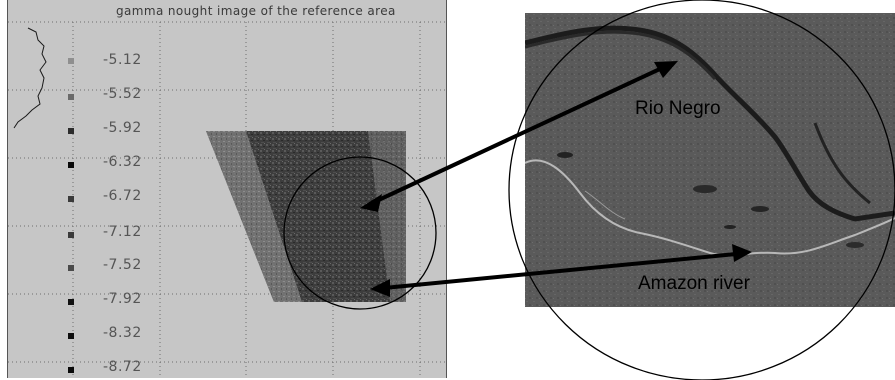  Describe the element at coordinates (122, 128) in the screenshot. I see `scale-label-2: -5.92` at that location.